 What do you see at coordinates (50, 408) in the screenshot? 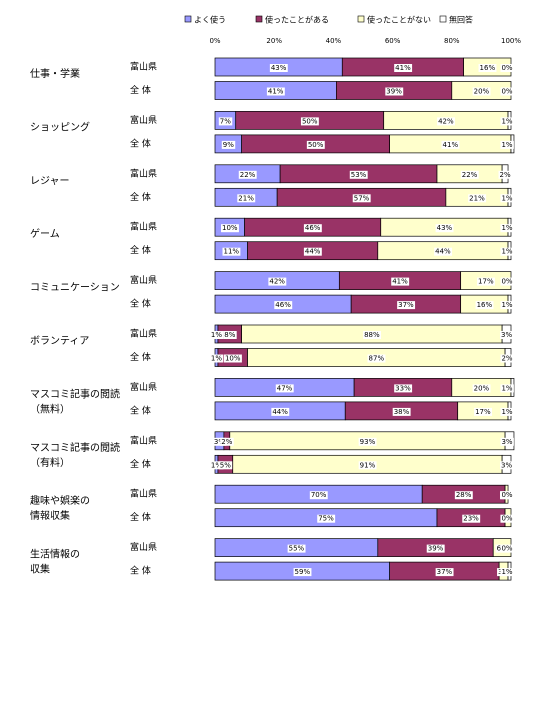
I see `group-label: （無料）` at bounding box center [50, 408].